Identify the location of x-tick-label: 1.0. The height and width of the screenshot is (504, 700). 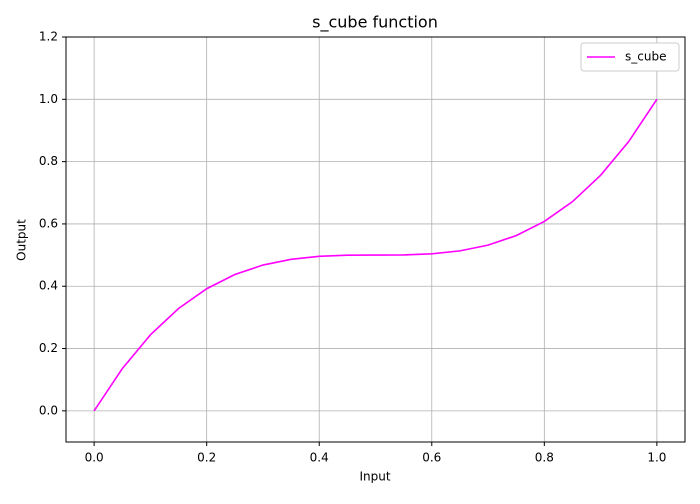
(656, 458).